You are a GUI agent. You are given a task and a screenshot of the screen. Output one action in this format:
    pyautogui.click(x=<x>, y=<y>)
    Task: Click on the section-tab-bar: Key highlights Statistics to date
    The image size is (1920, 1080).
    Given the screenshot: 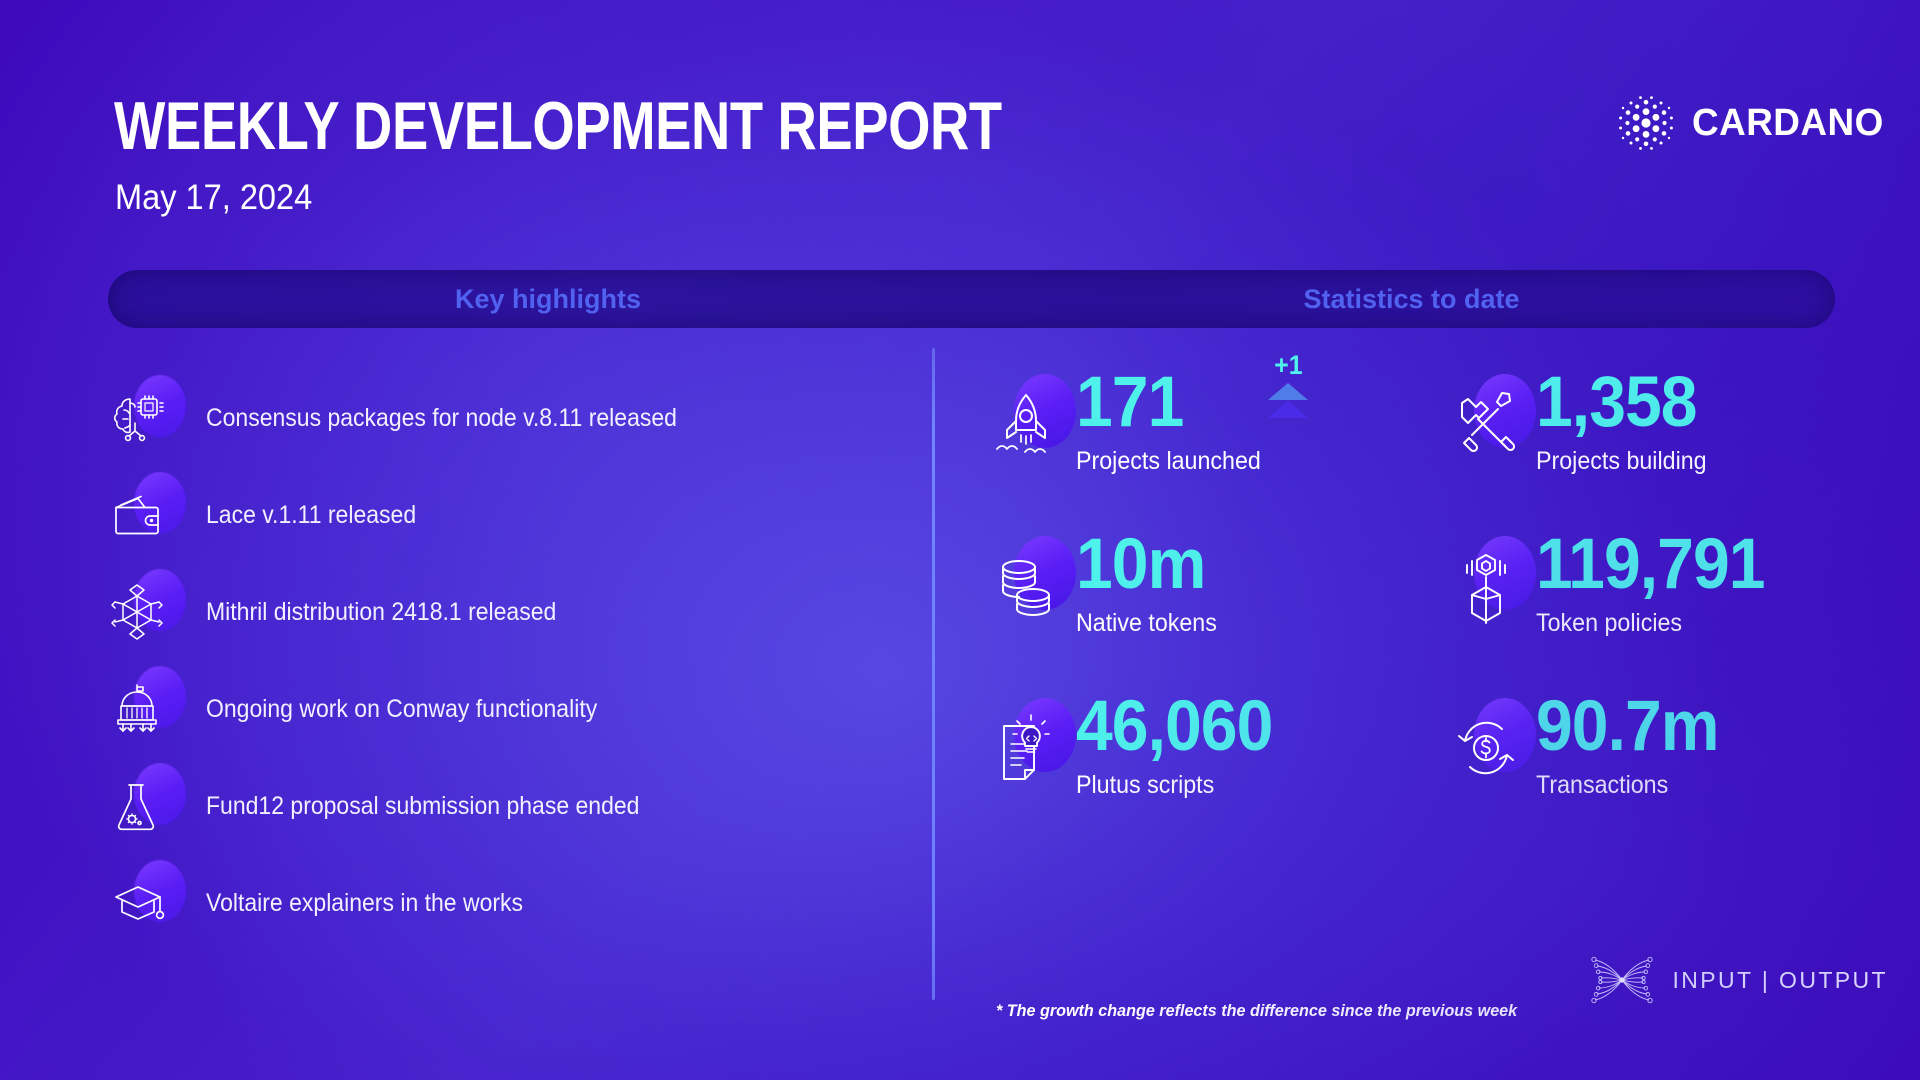 What is the action you would take?
    pyautogui.click(x=971, y=299)
    